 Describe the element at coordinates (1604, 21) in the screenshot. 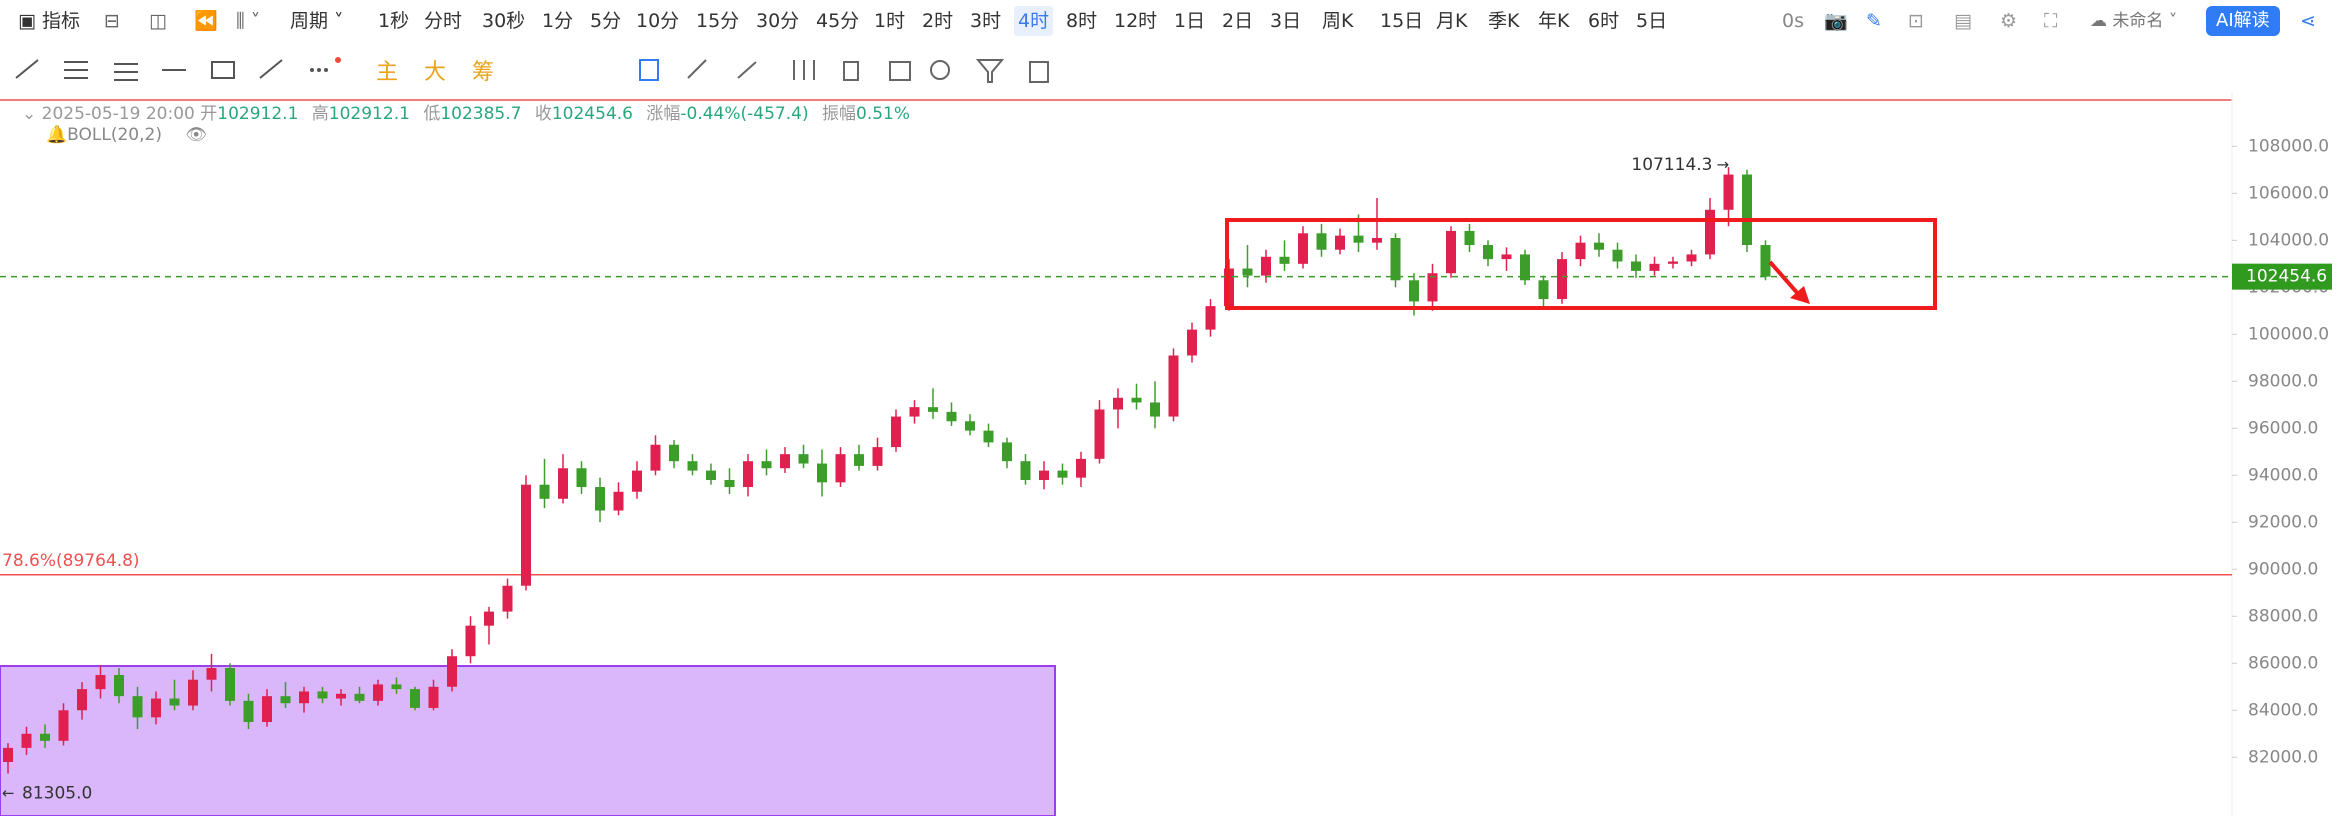

I see `interval-button: 6时` at that location.